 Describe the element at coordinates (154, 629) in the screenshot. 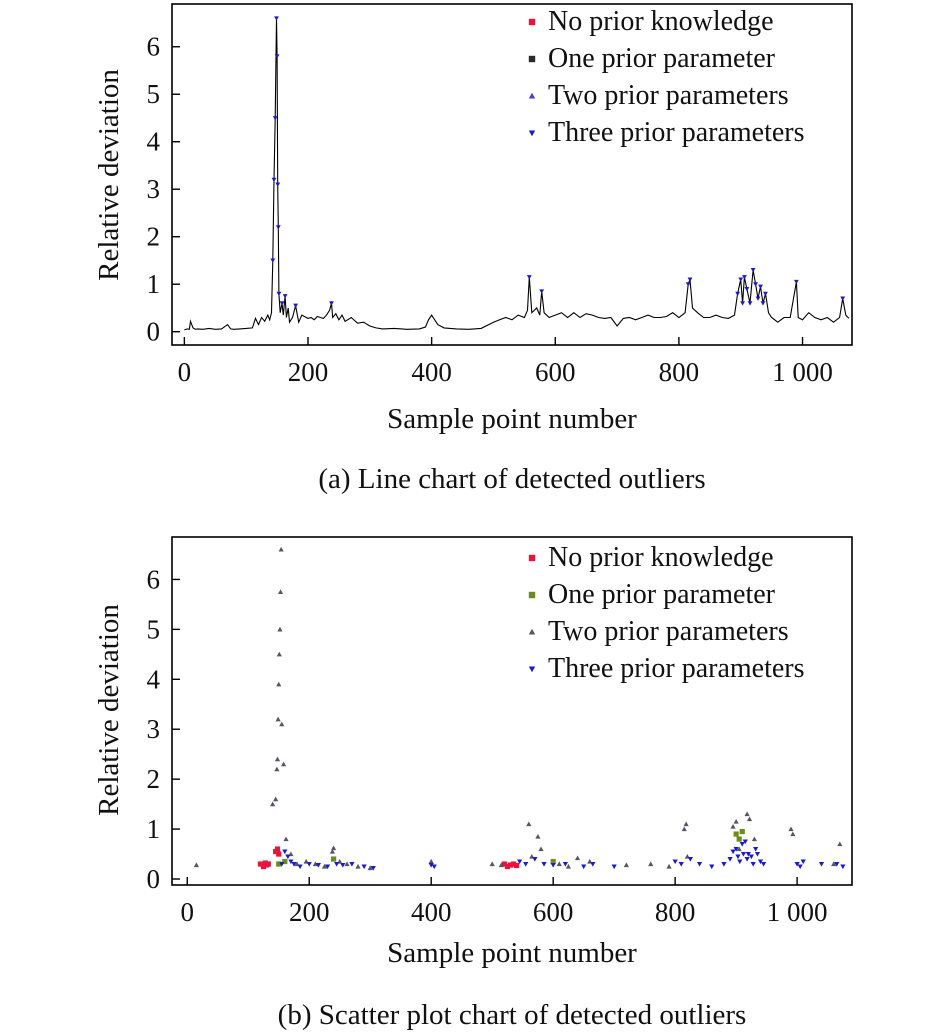

I see `y-tick-label: 5` at that location.